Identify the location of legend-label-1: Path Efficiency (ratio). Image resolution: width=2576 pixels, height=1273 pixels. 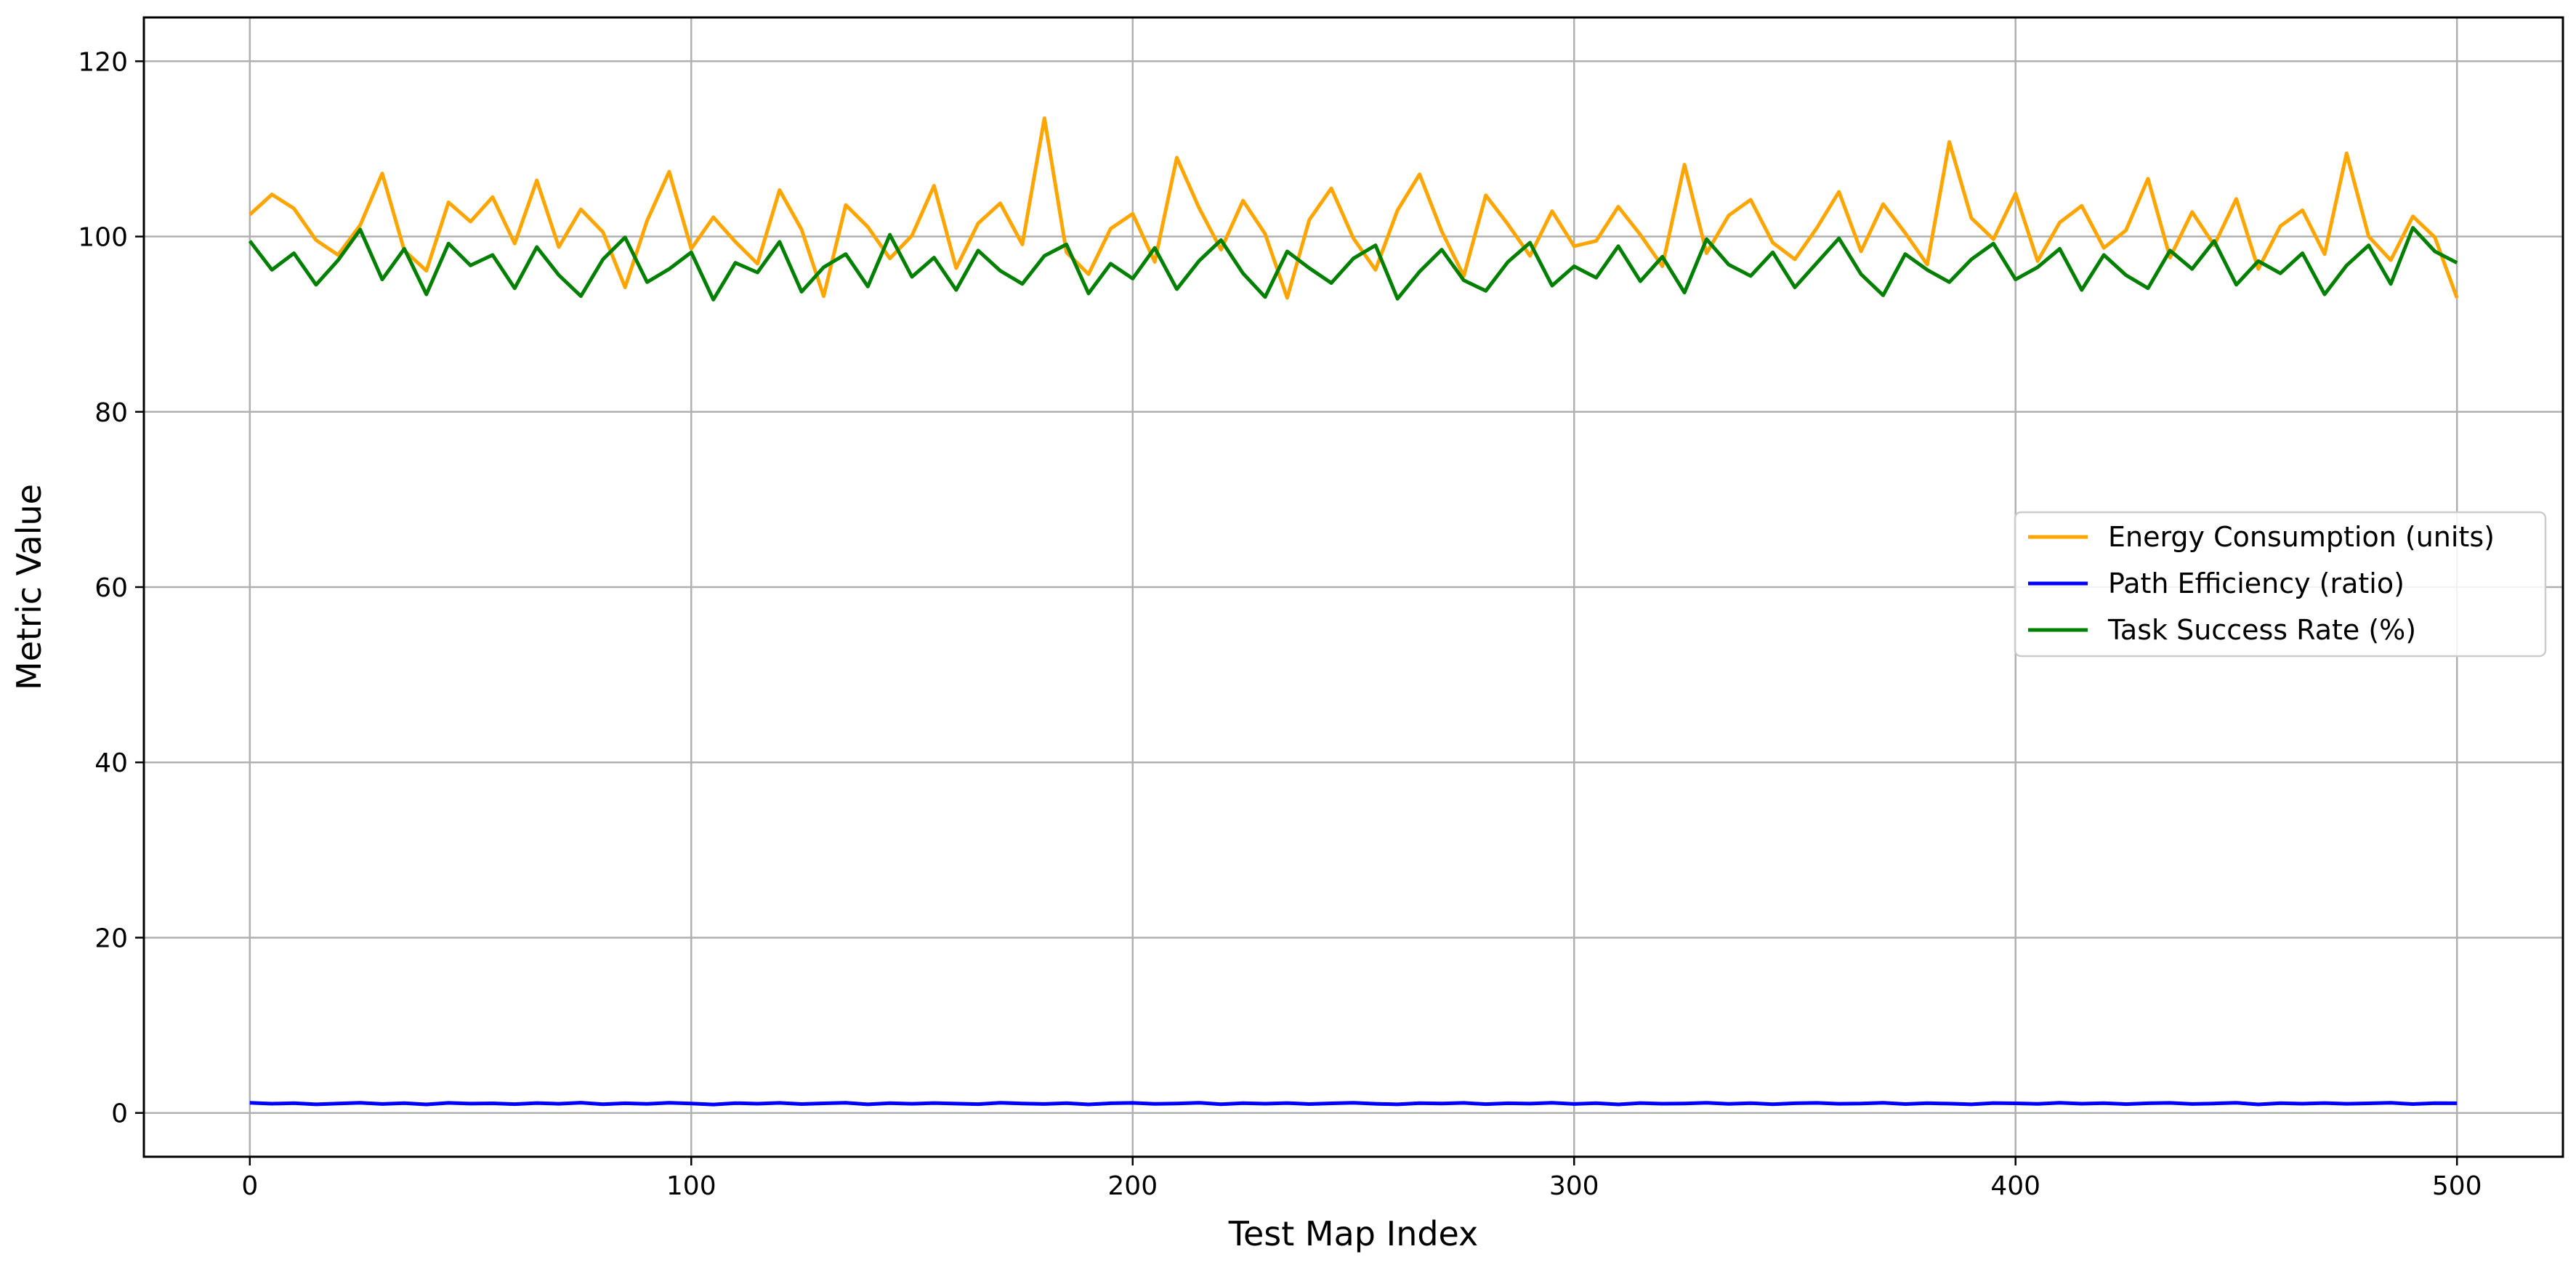
(2257, 583).